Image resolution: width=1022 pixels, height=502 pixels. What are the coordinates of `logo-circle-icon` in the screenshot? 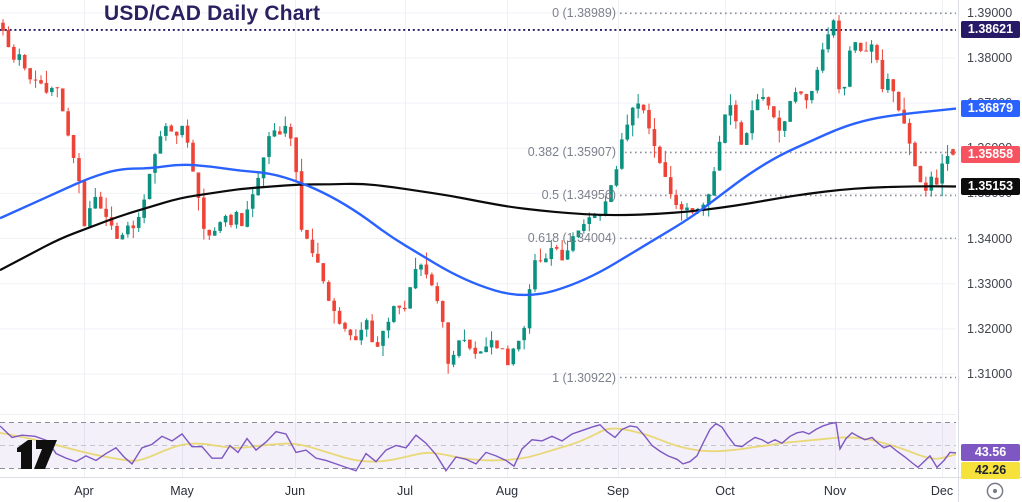 It's located at (995, 491).